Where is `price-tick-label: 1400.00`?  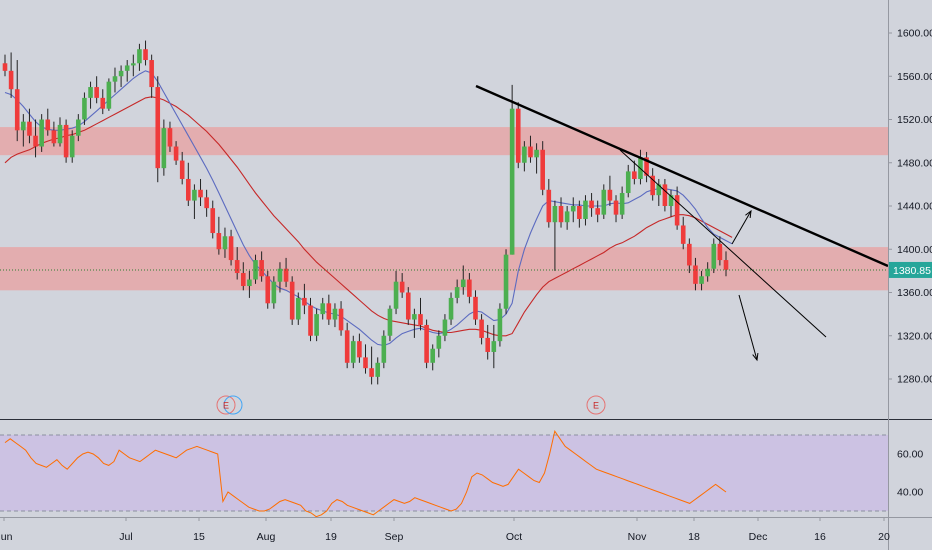
price-tick-label: 1400.00 is located at coordinates (914, 250).